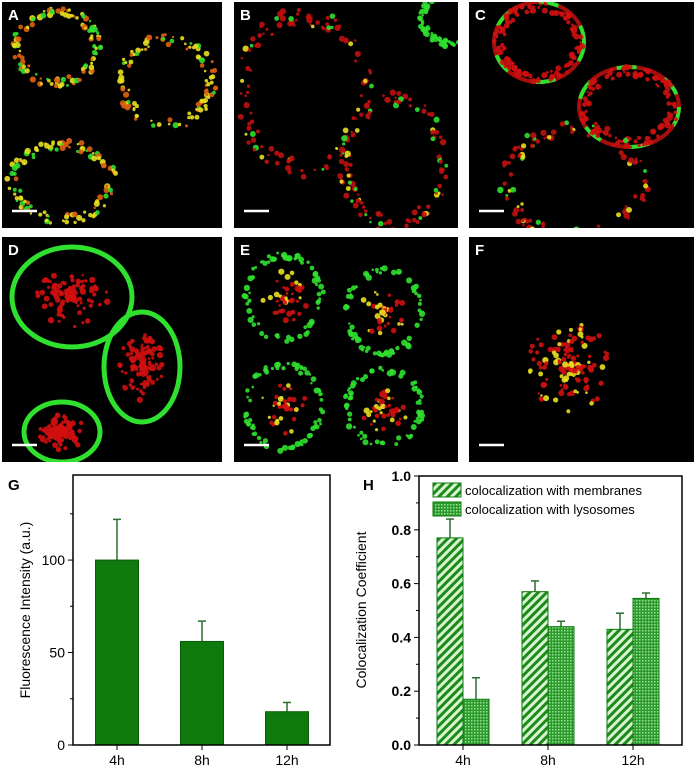 This screenshot has width=696, height=774. Describe the element at coordinates (581, 349) in the screenshot. I see `micrograph-f: F` at that location.